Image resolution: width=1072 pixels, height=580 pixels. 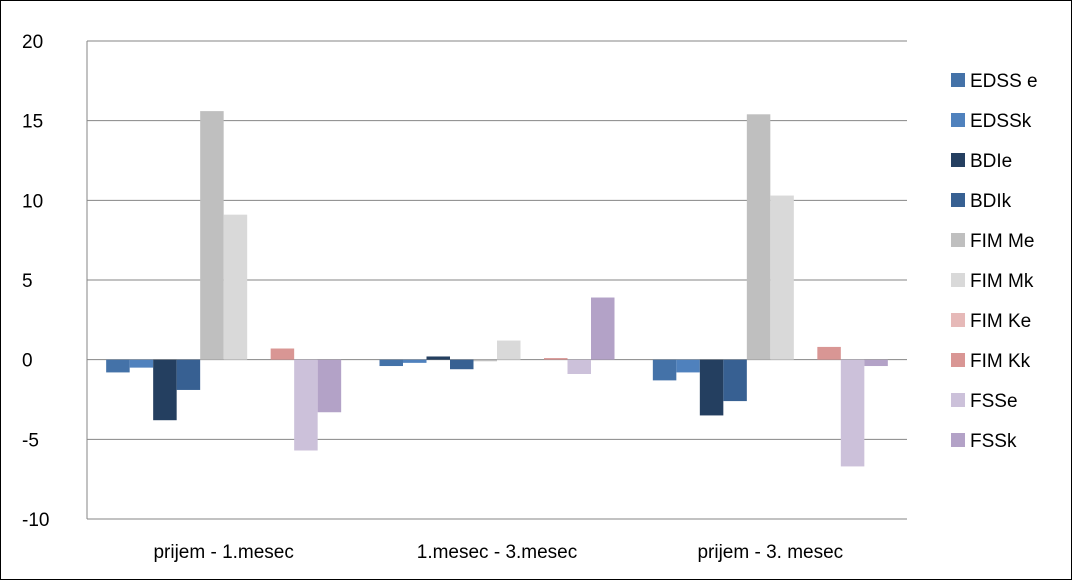 What do you see at coordinates (1000, 361) in the screenshot?
I see `legend-label: FIM Kk` at bounding box center [1000, 361].